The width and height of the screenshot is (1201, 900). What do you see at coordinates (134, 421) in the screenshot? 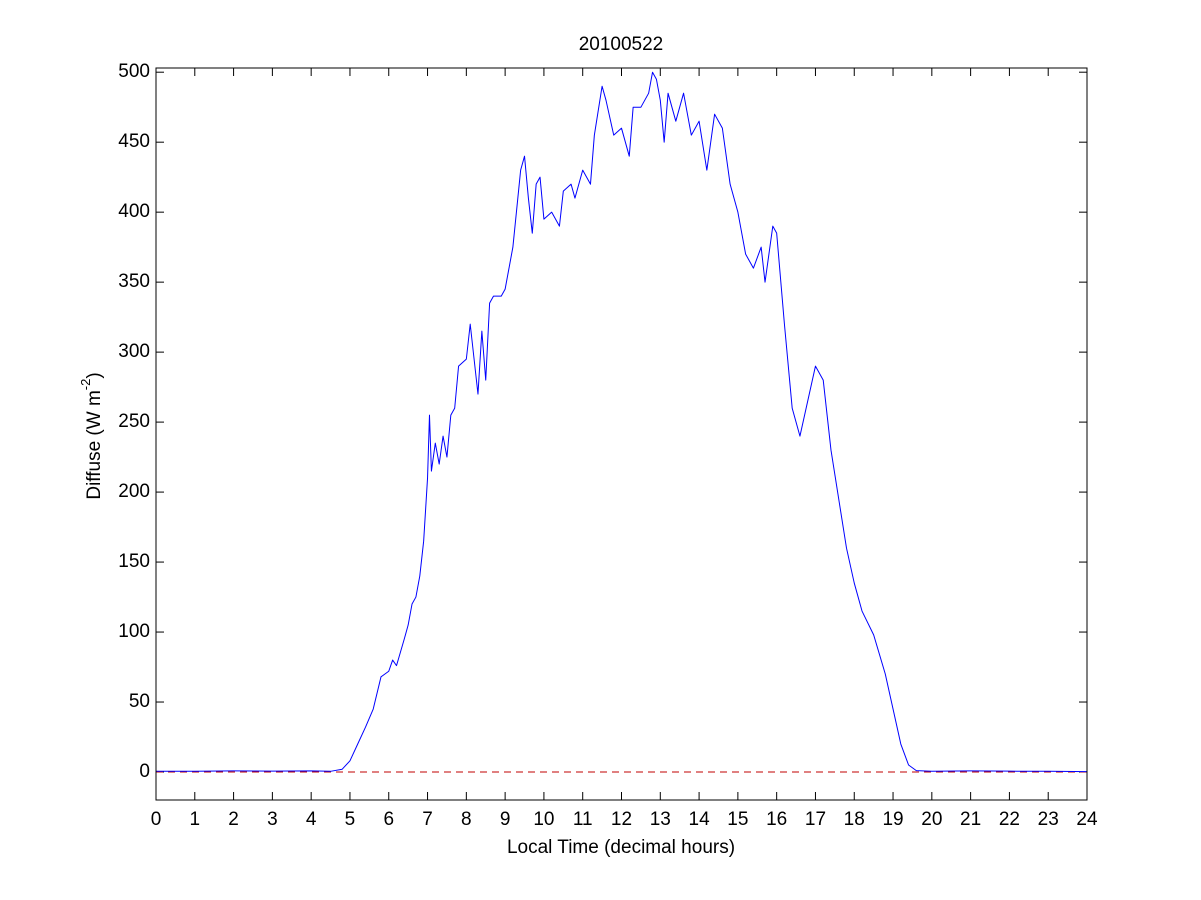
I see `y-tick-label: 250` at bounding box center [134, 421].